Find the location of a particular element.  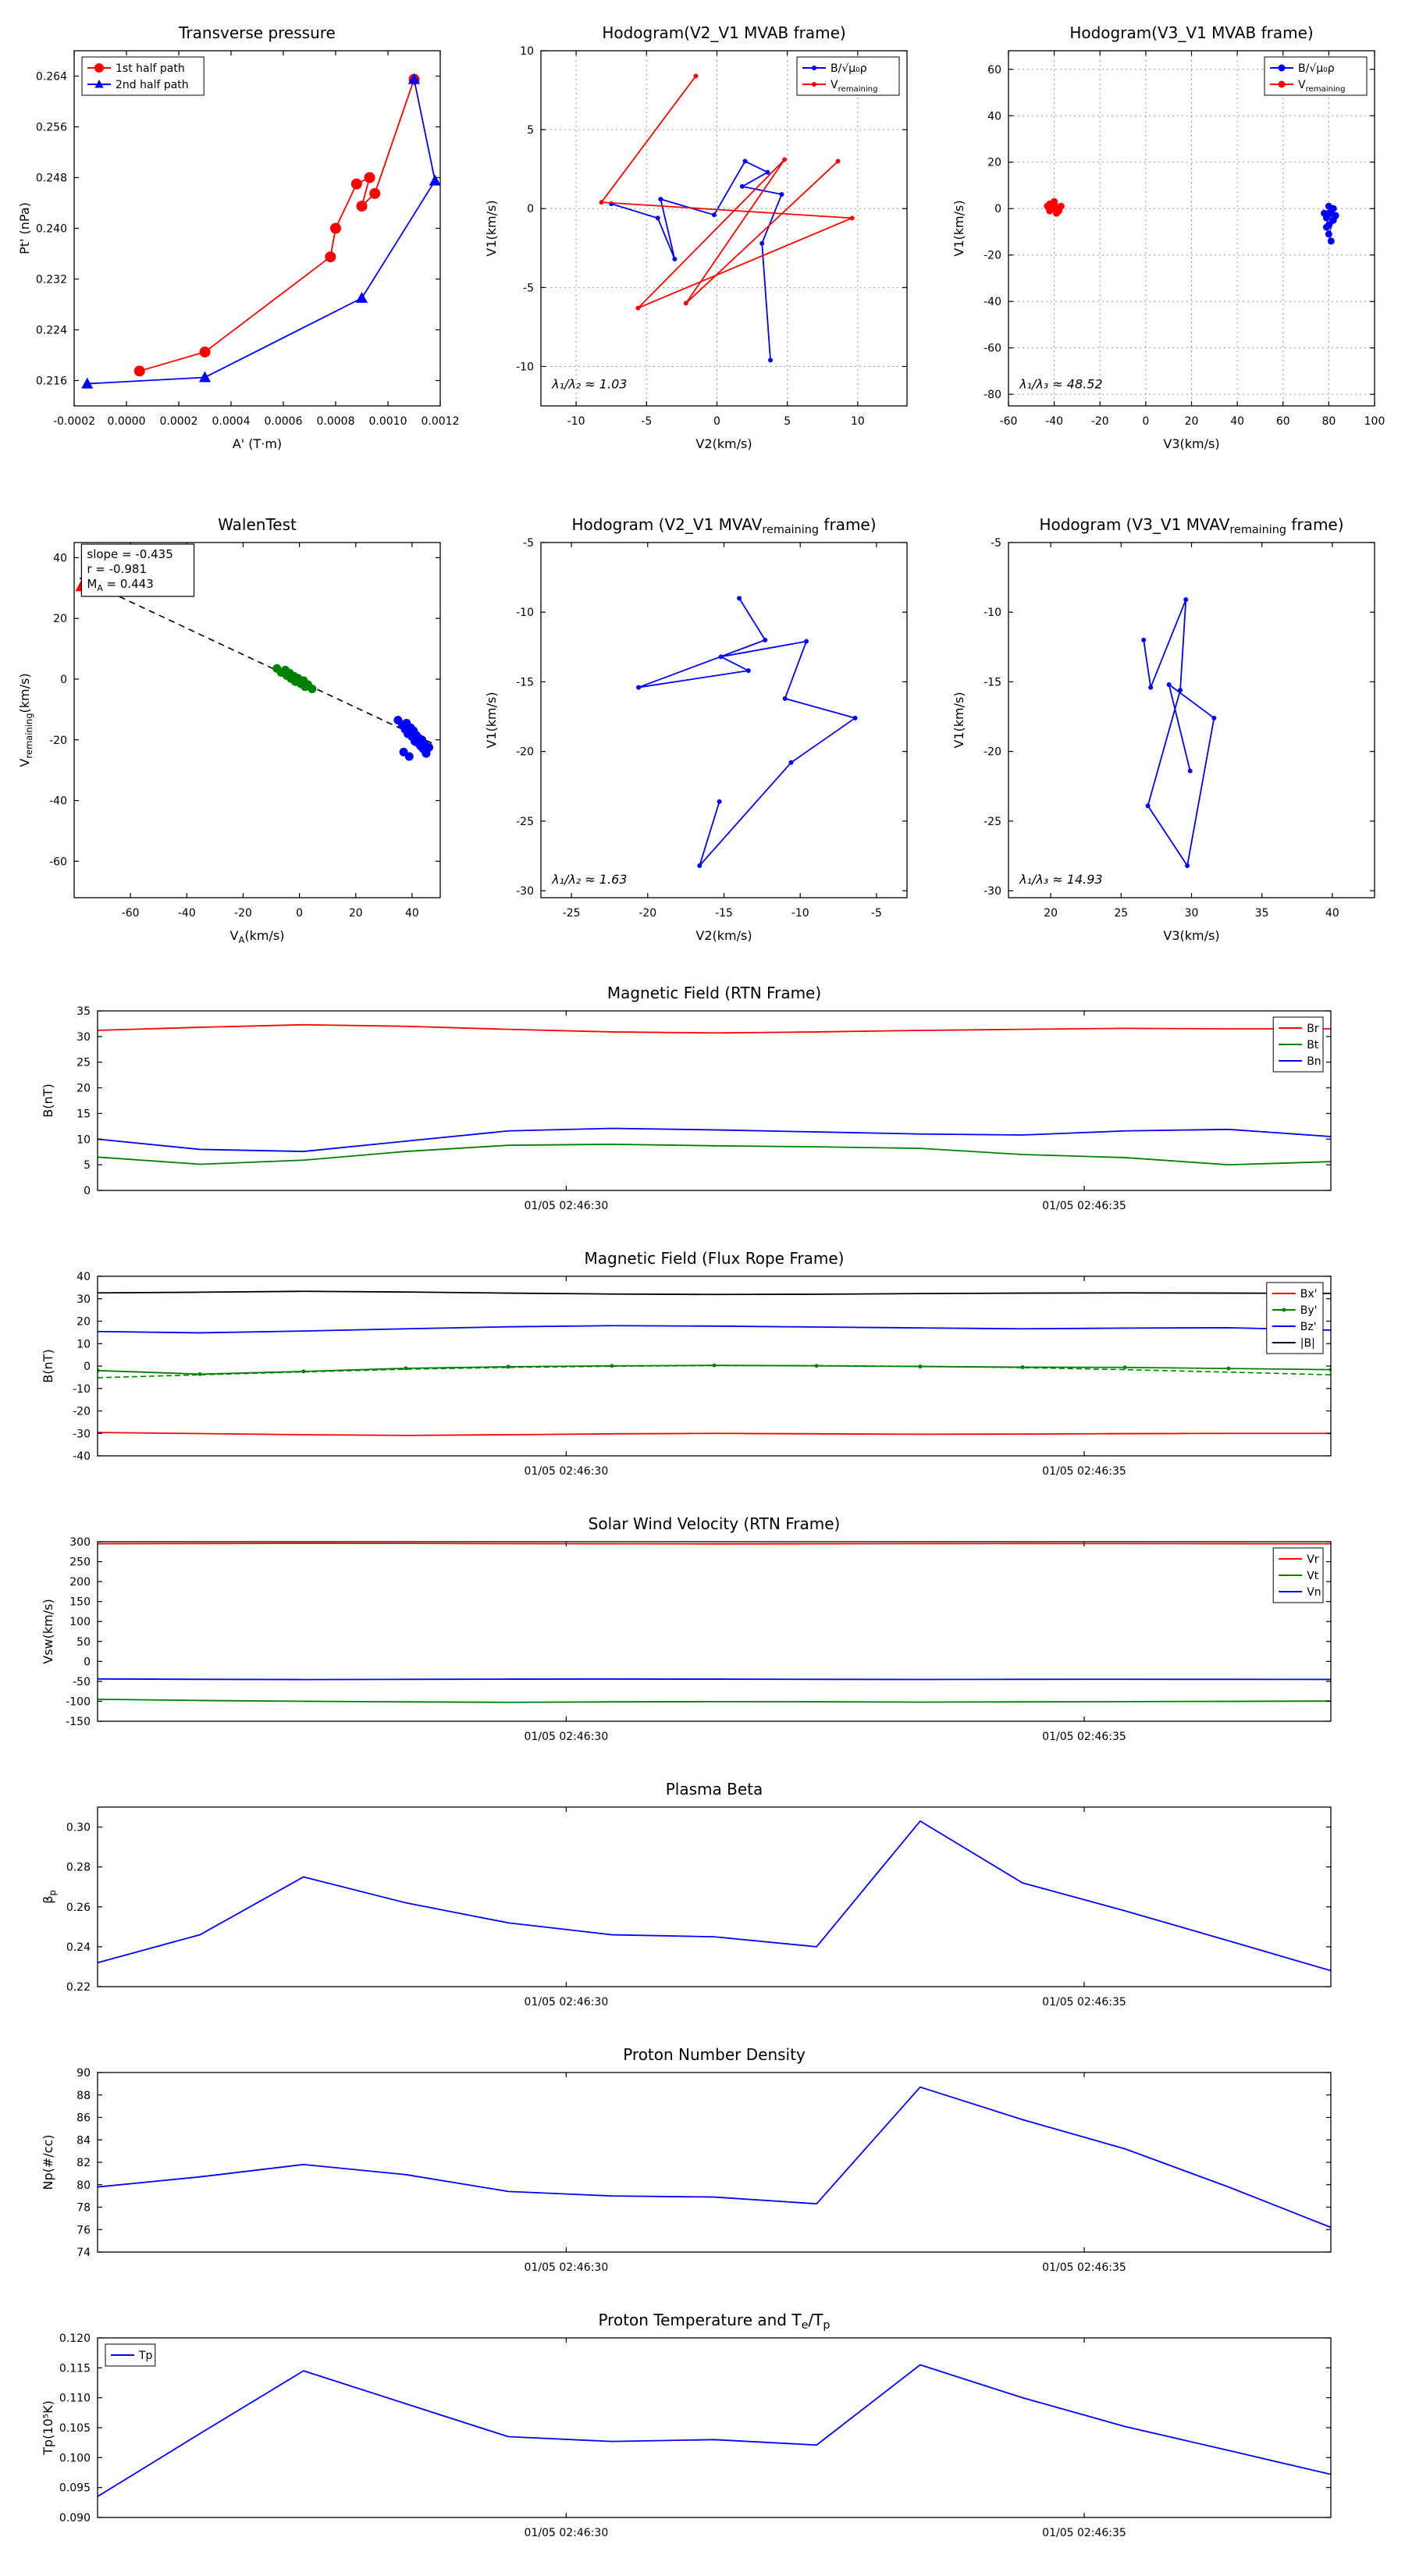

legend: Tp is located at coordinates (130, 2355).